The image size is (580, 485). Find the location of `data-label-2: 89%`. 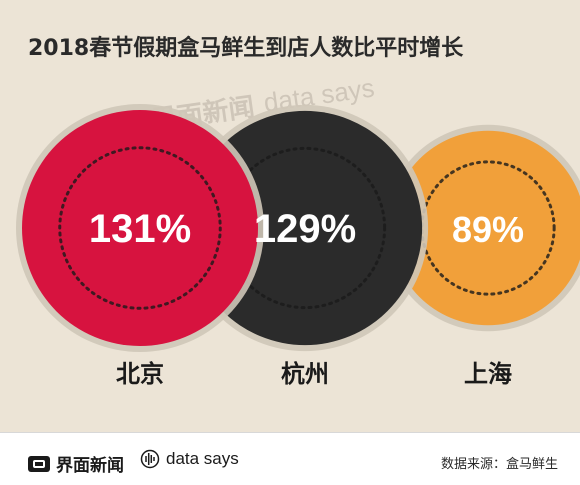

data-label-2: 89% is located at coordinates (488, 229).